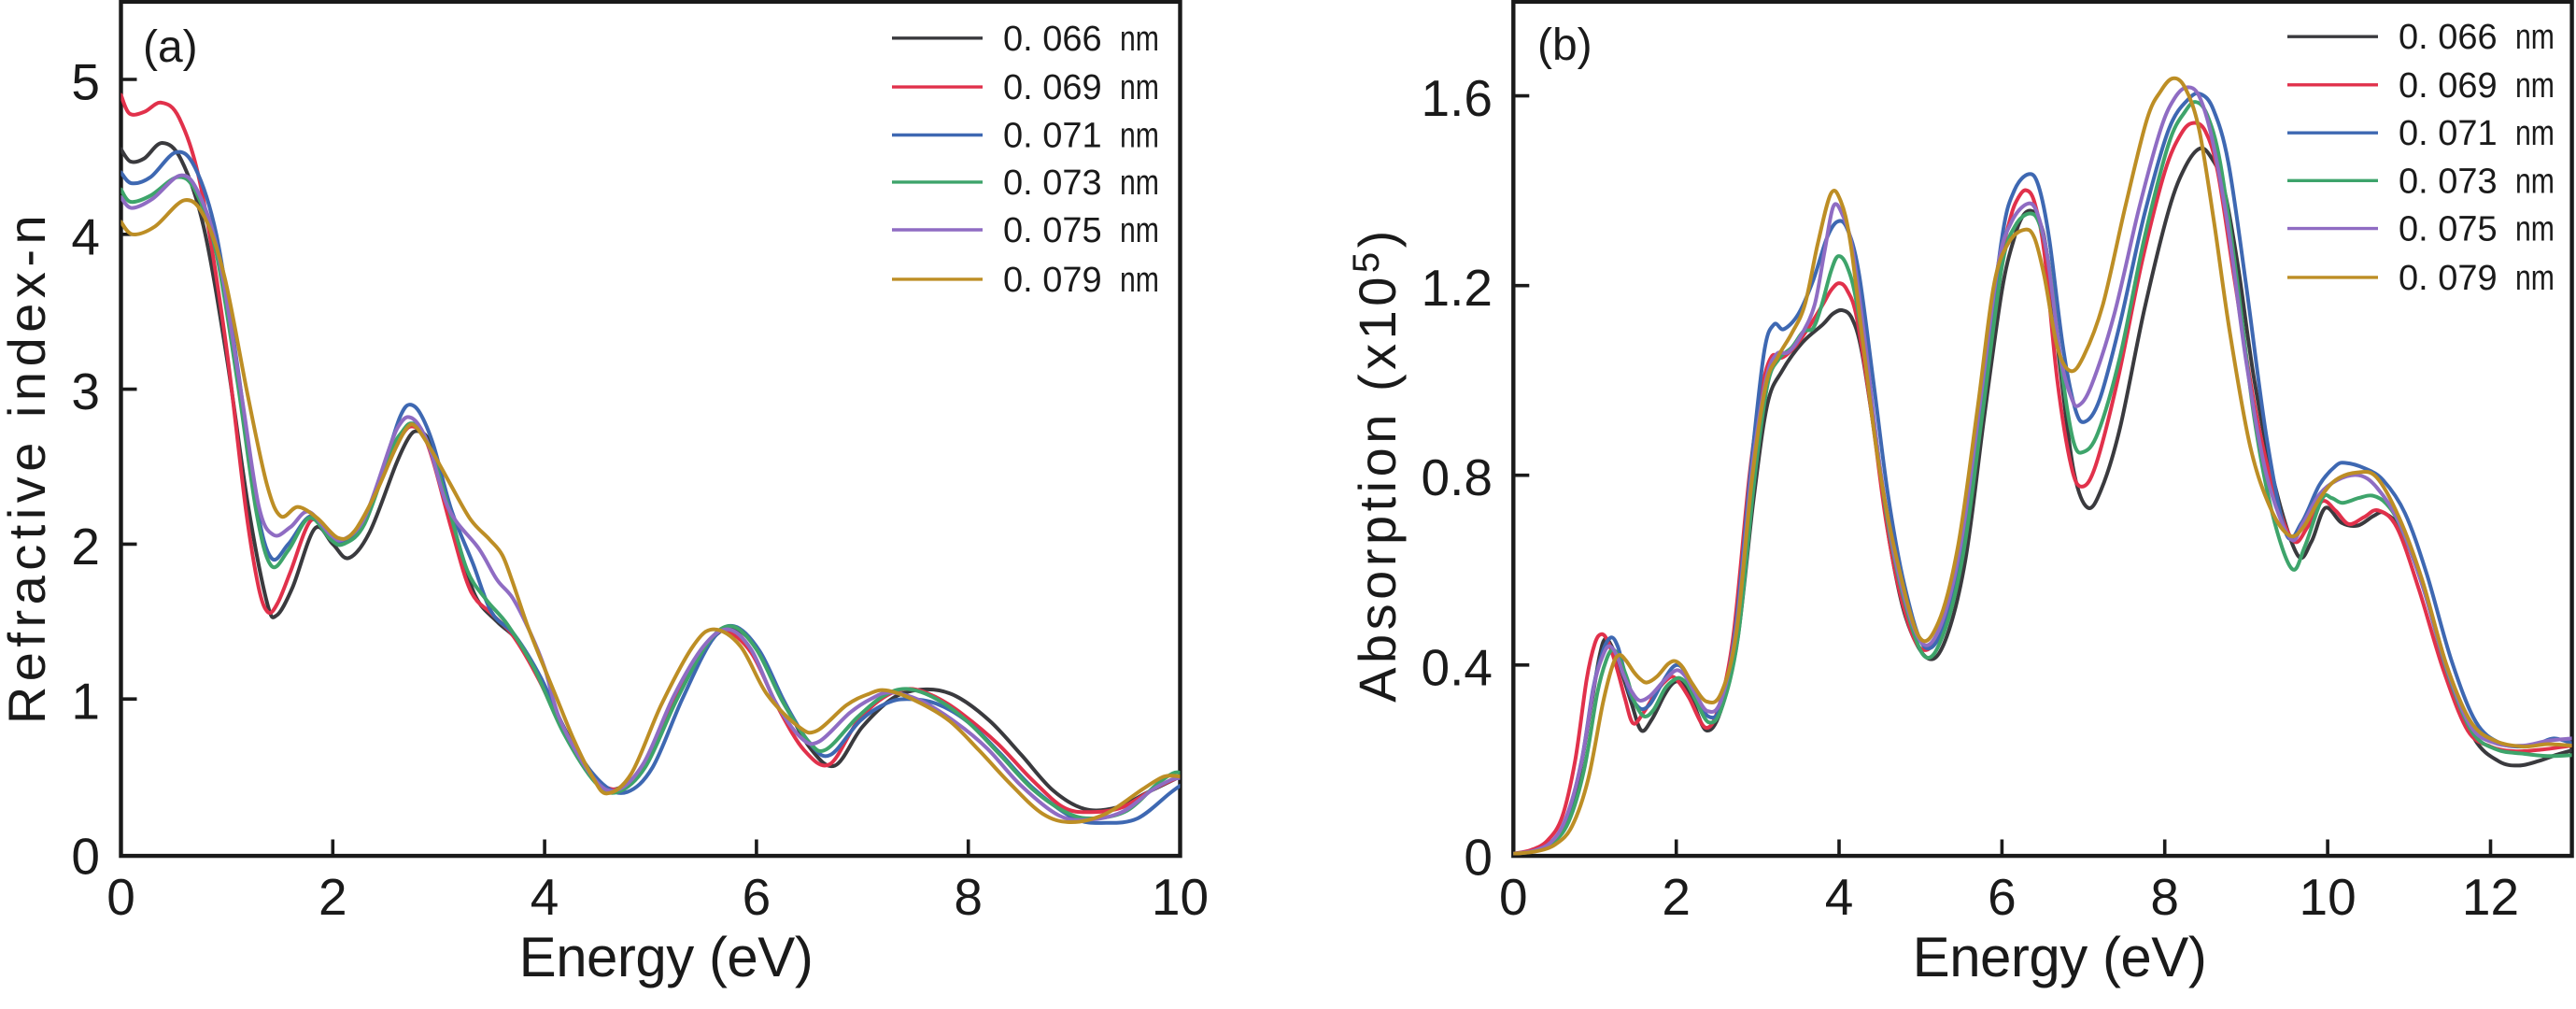 The height and width of the screenshot is (1009, 2576). I want to click on svg-text: (a), so click(170, 47).